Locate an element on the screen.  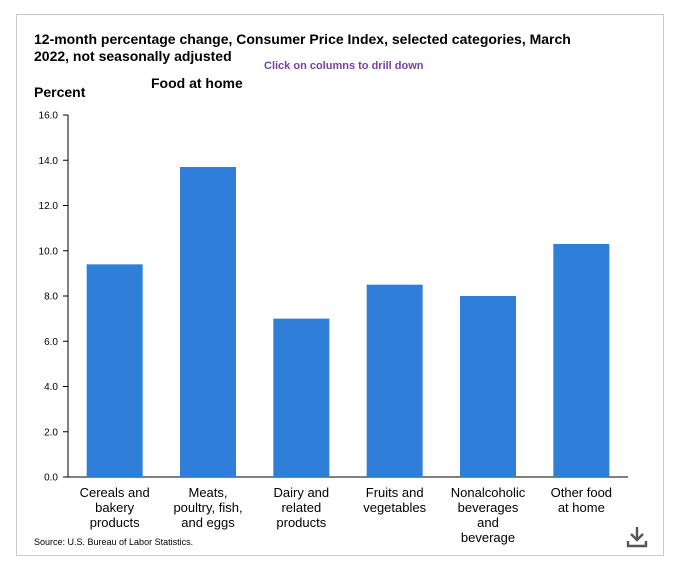
category-label: poultry, fish, is located at coordinates (207, 507).